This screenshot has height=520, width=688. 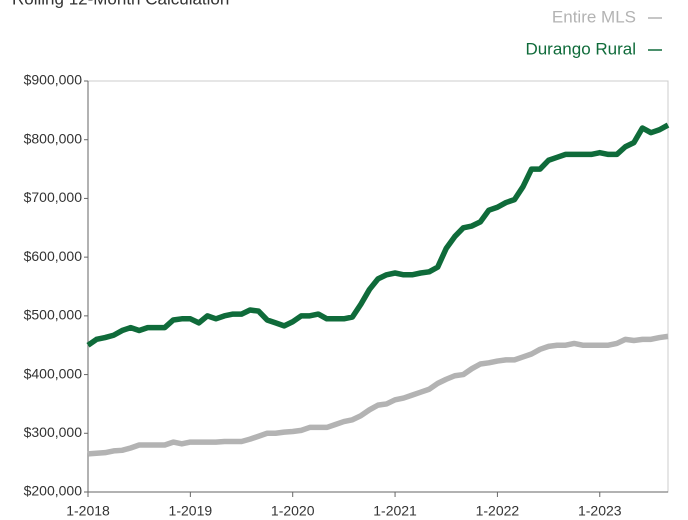 I want to click on y-tick-label: $200,000, so click(x=53, y=491).